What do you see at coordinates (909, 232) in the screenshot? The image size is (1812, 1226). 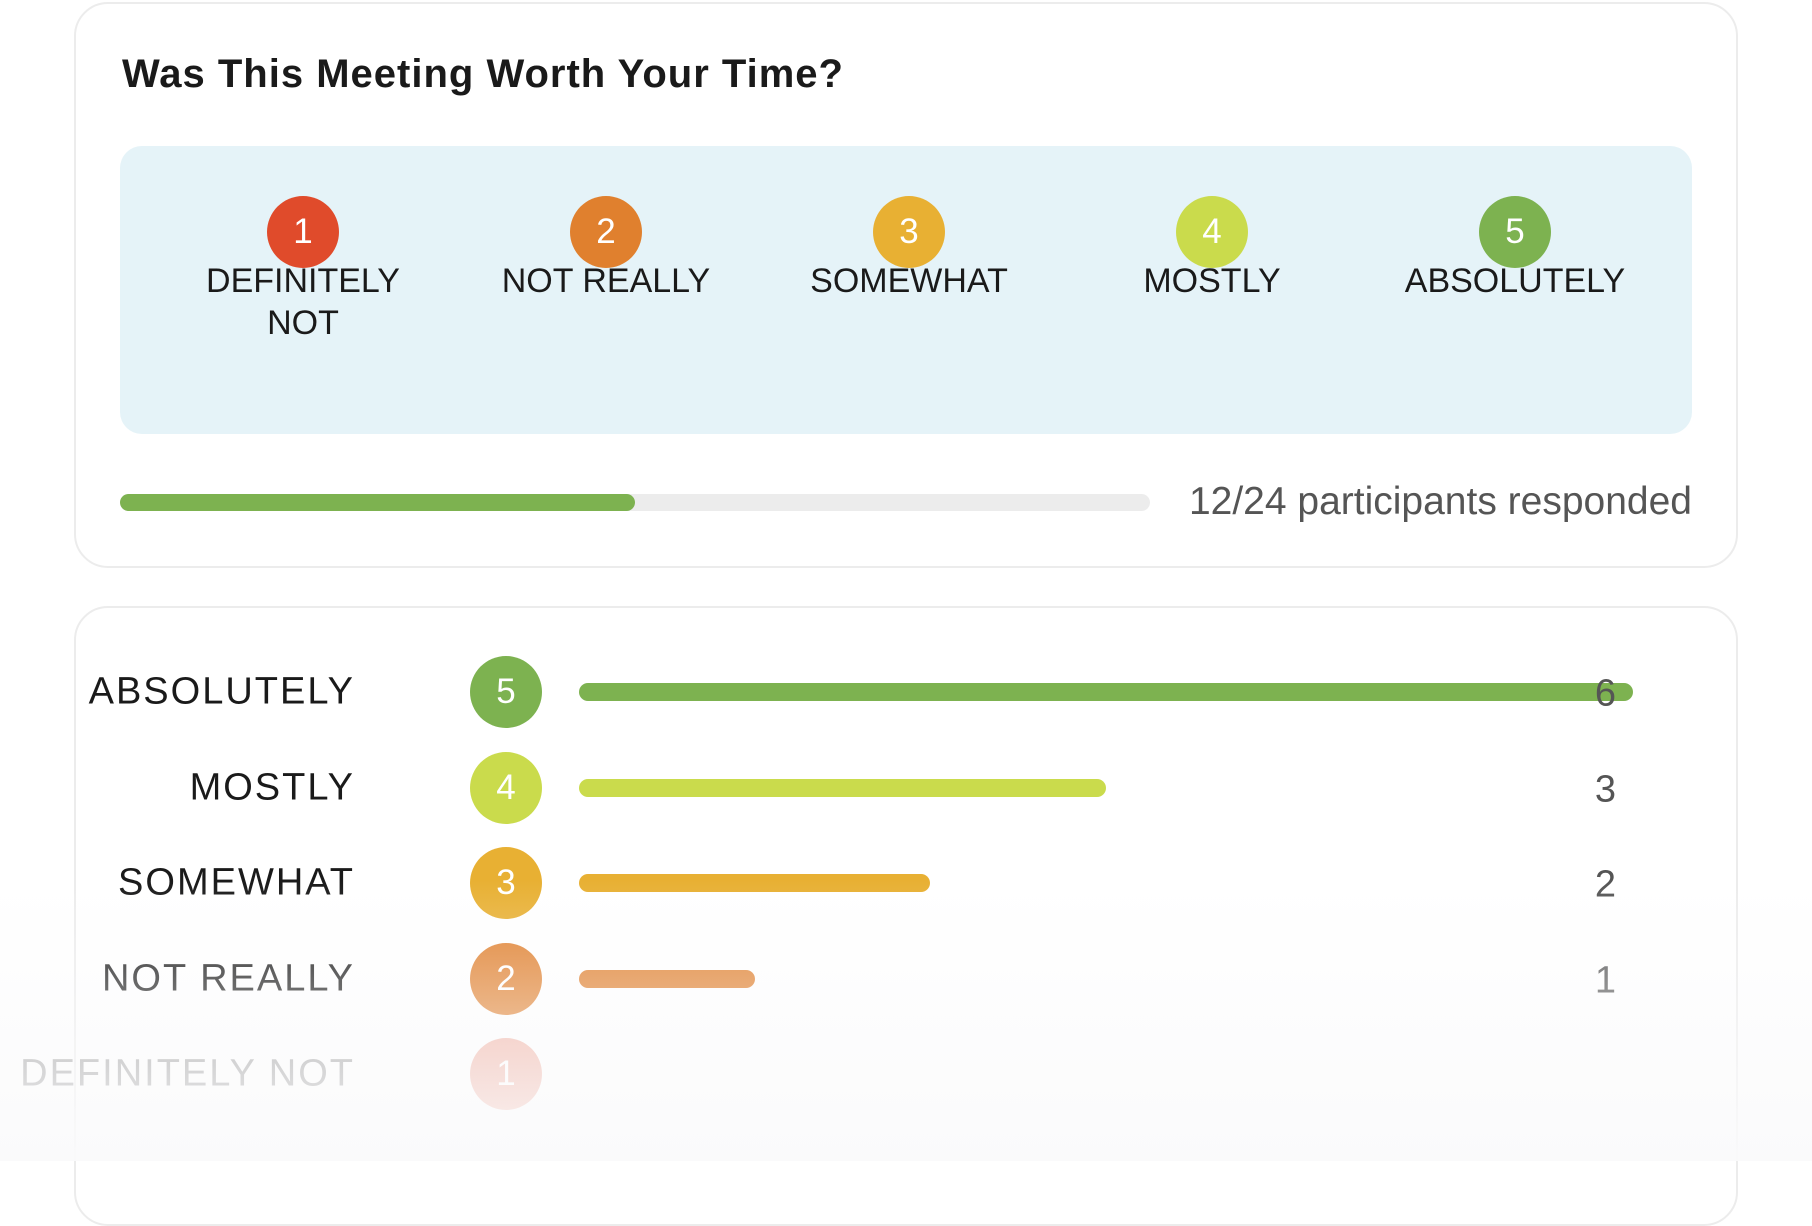 I see `option-number: 3` at bounding box center [909, 232].